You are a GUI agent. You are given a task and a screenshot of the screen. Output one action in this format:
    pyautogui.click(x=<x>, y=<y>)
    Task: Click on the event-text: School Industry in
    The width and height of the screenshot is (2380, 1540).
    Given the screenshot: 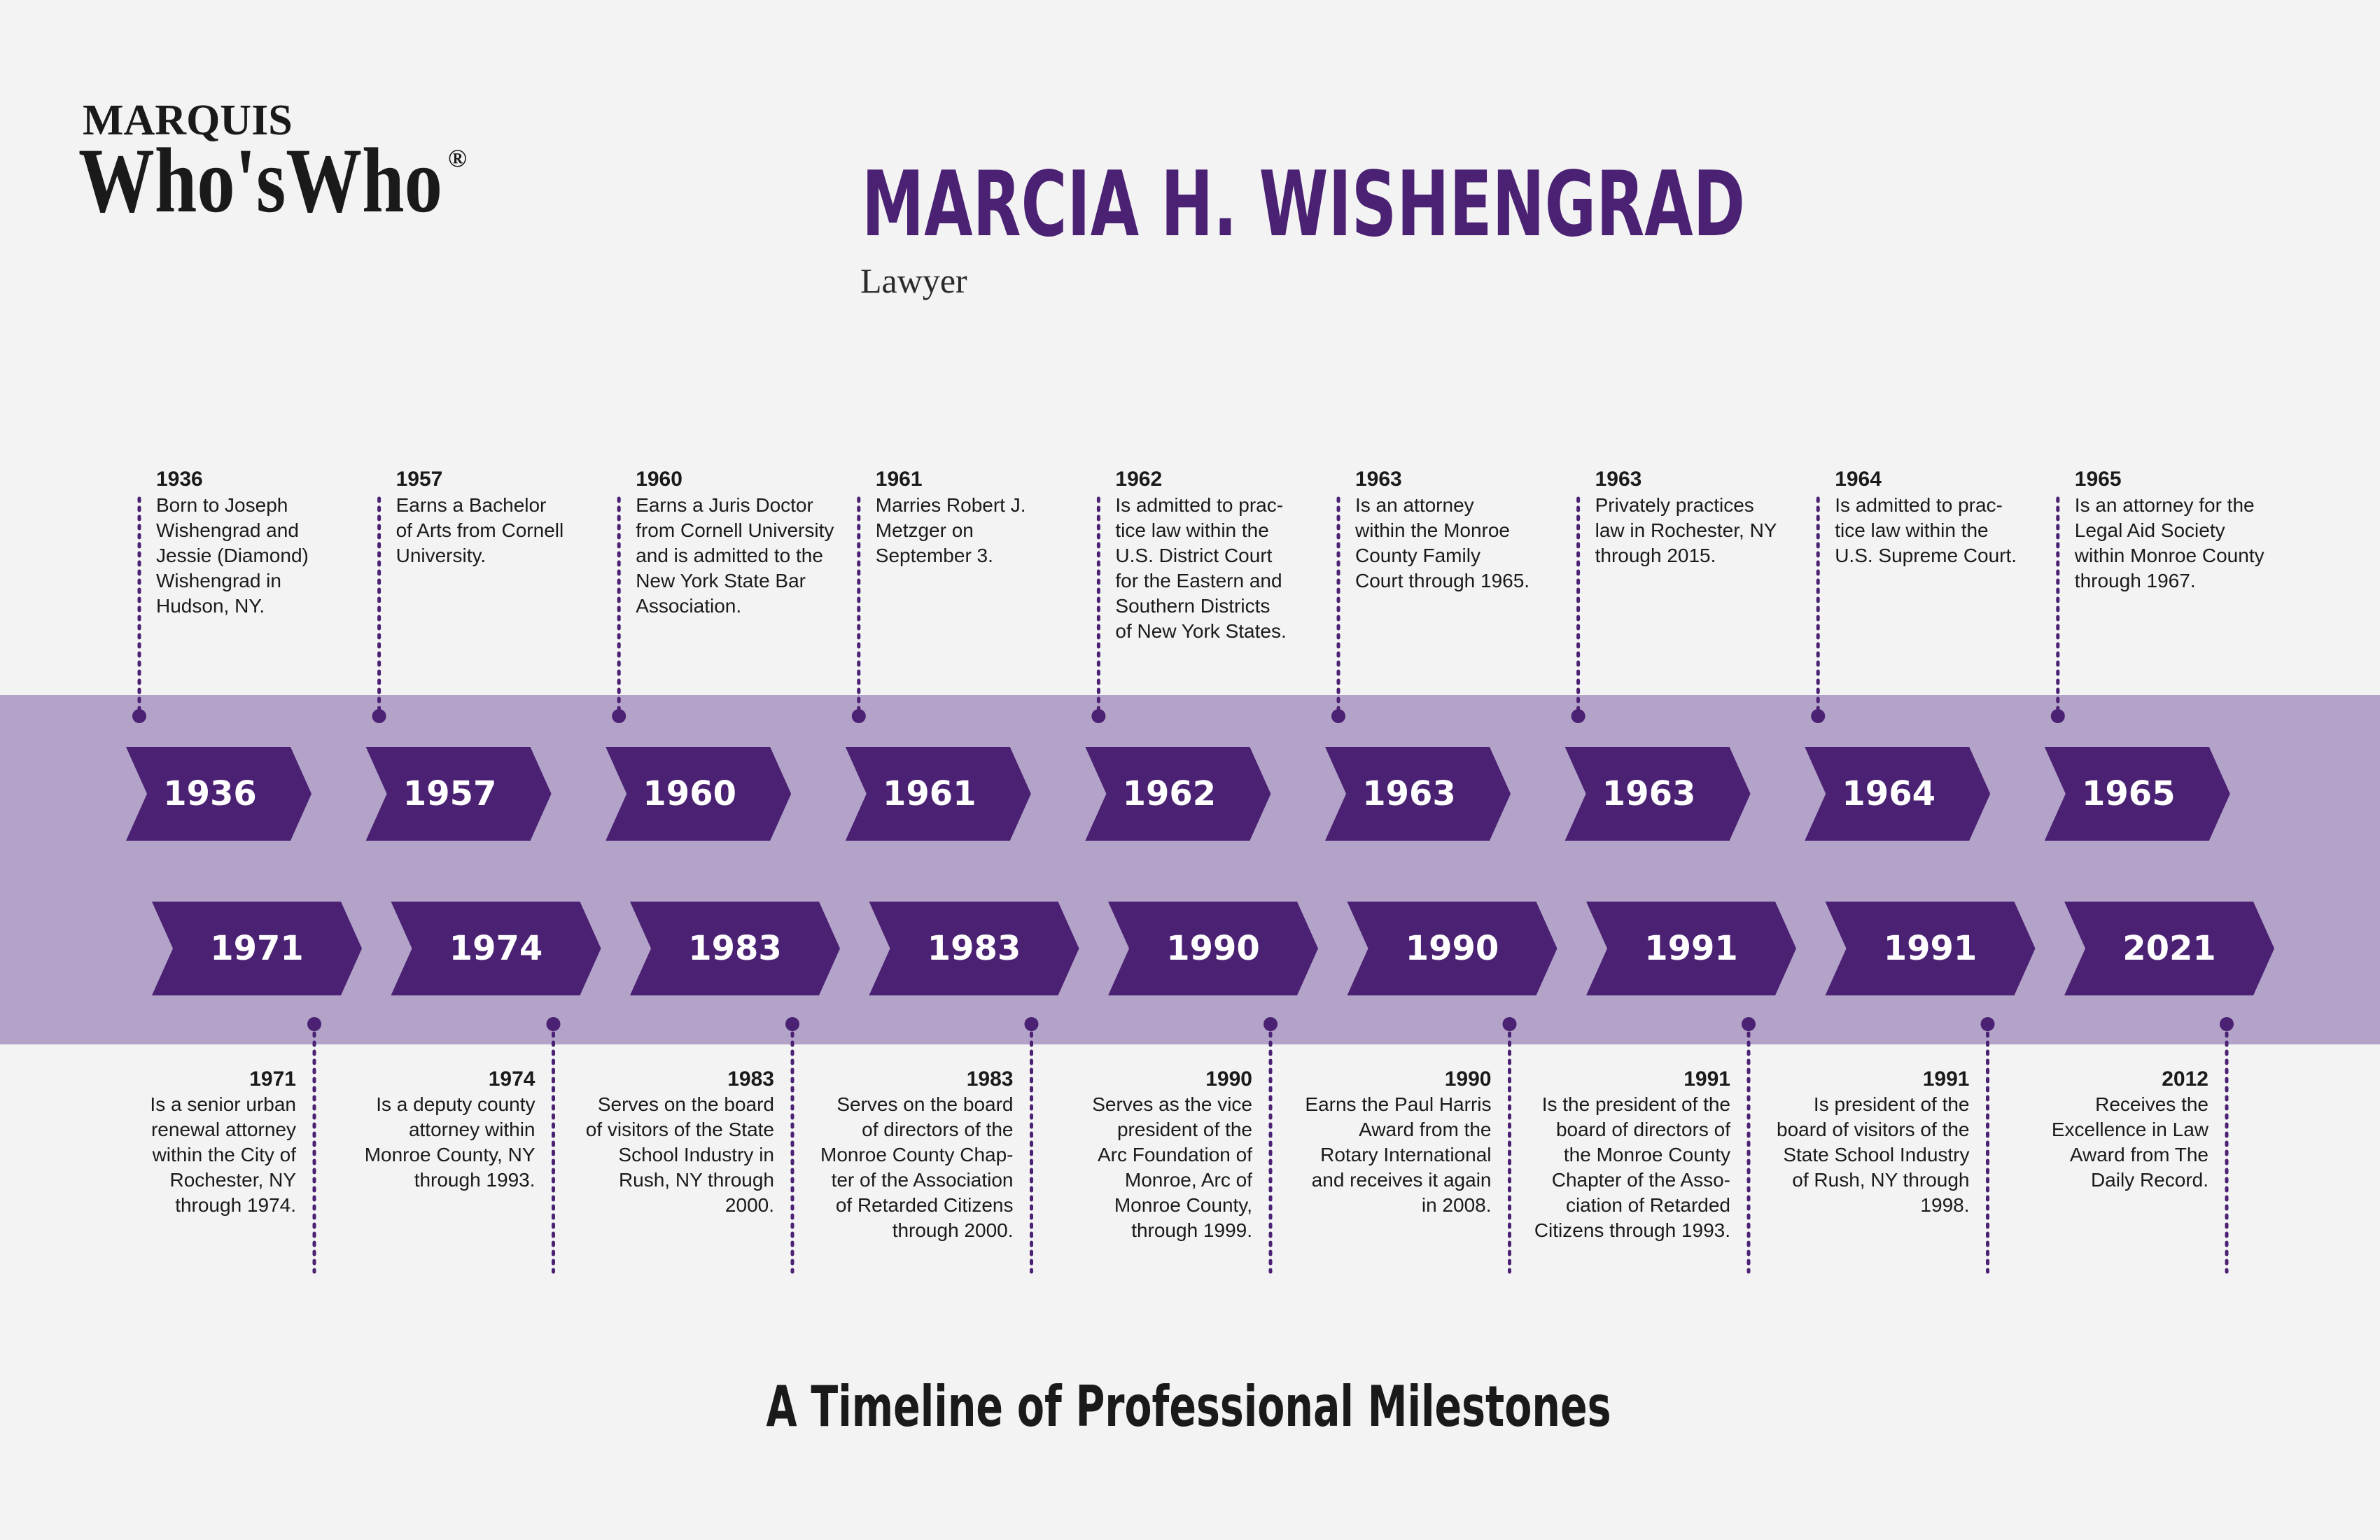 What is the action you would take?
    pyautogui.click(x=696, y=1155)
    